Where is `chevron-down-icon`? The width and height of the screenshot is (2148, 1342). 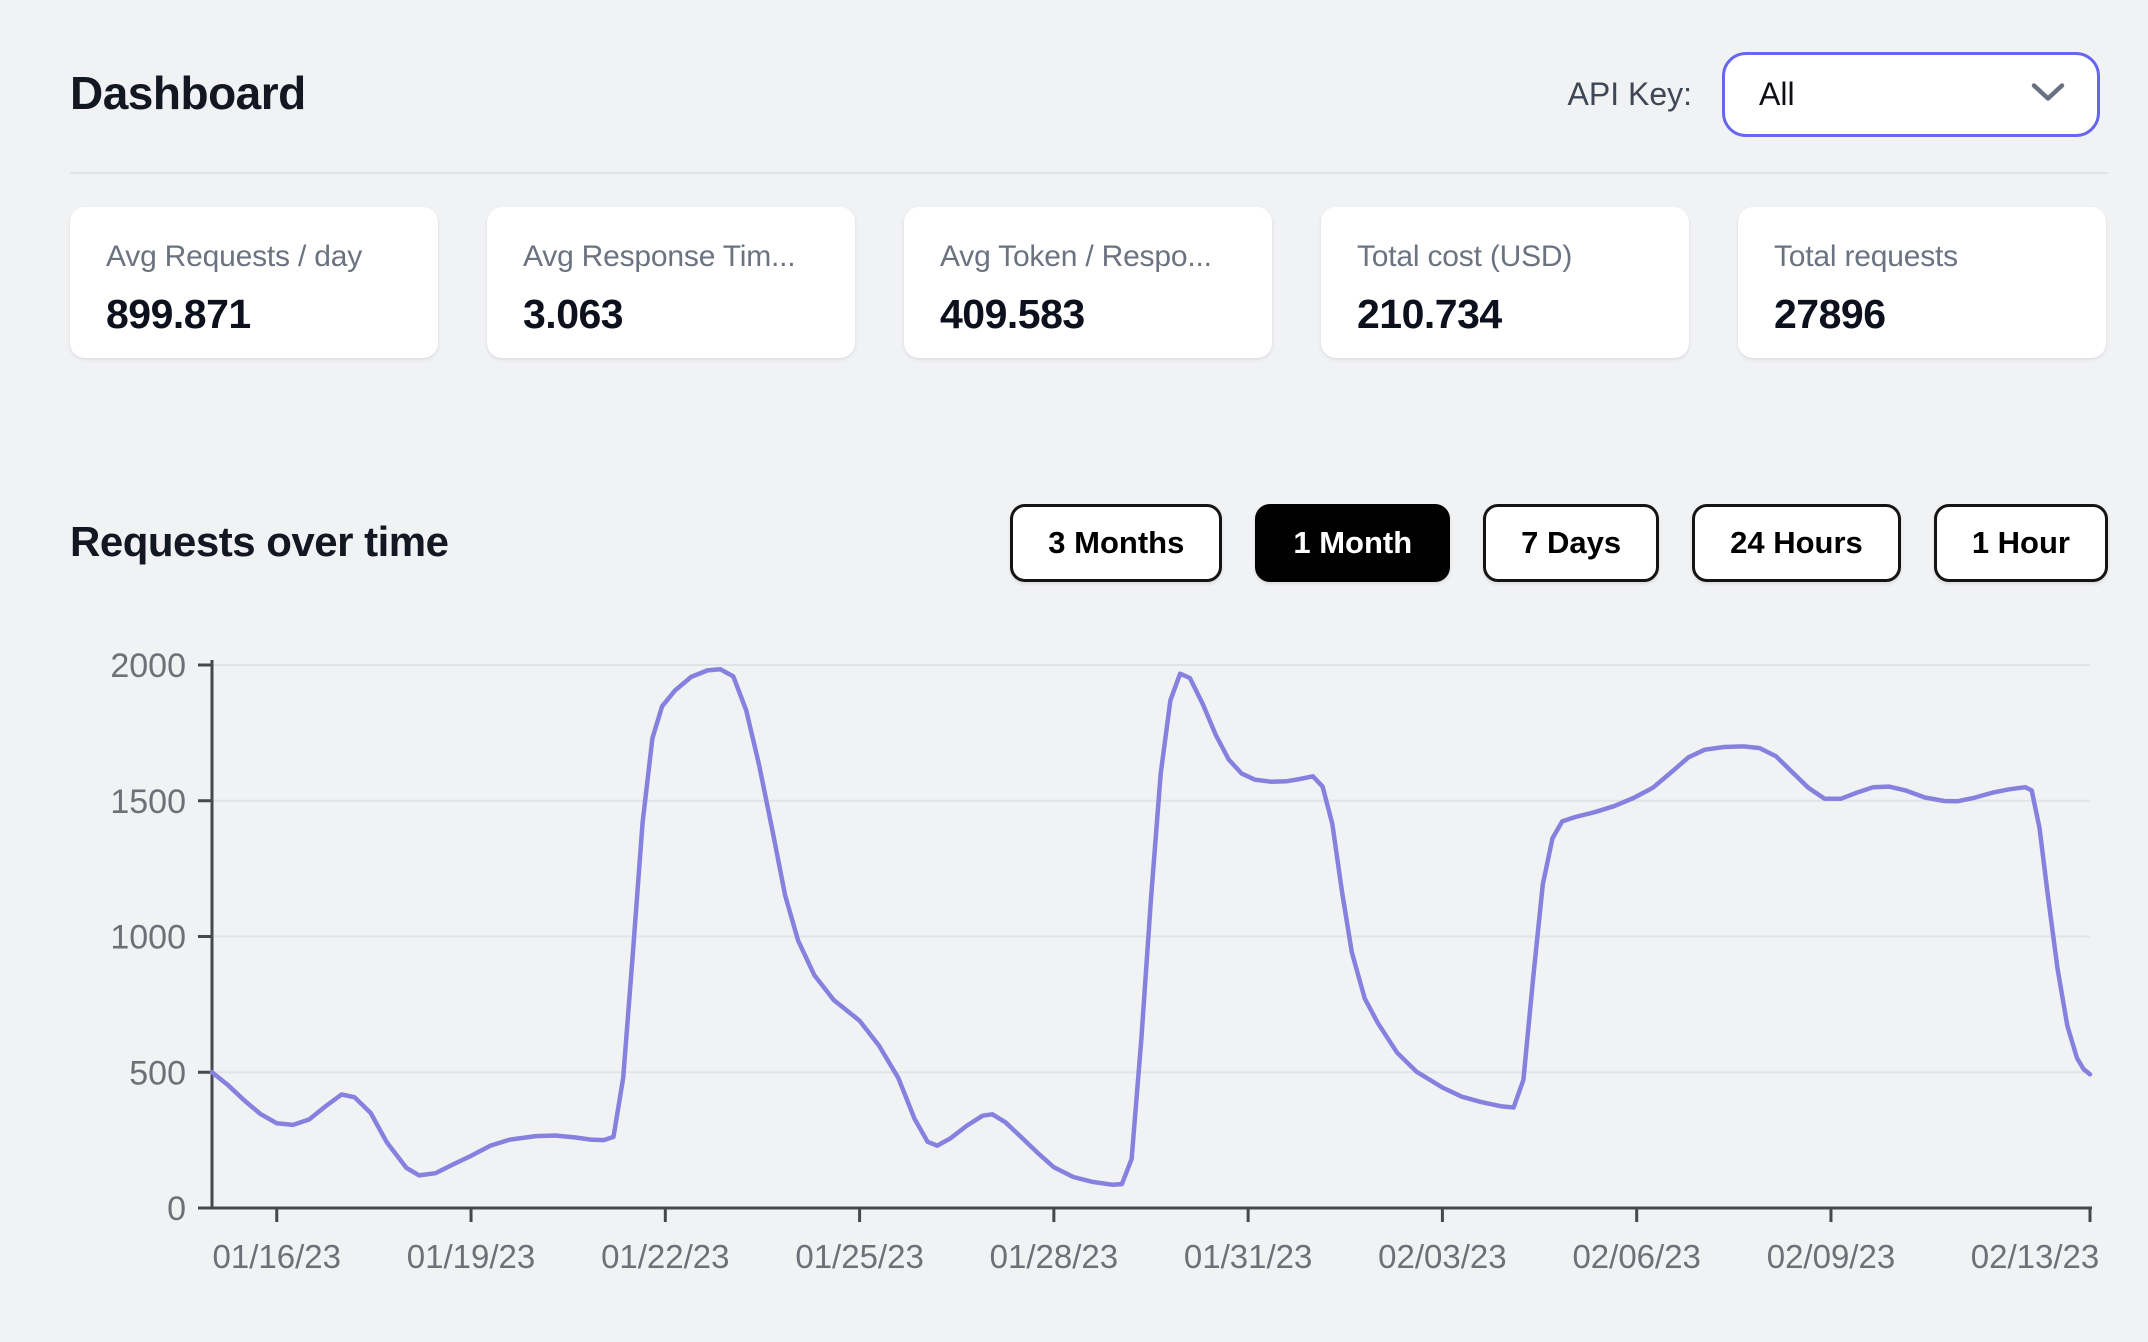
chevron-down-icon is located at coordinates (2048, 94).